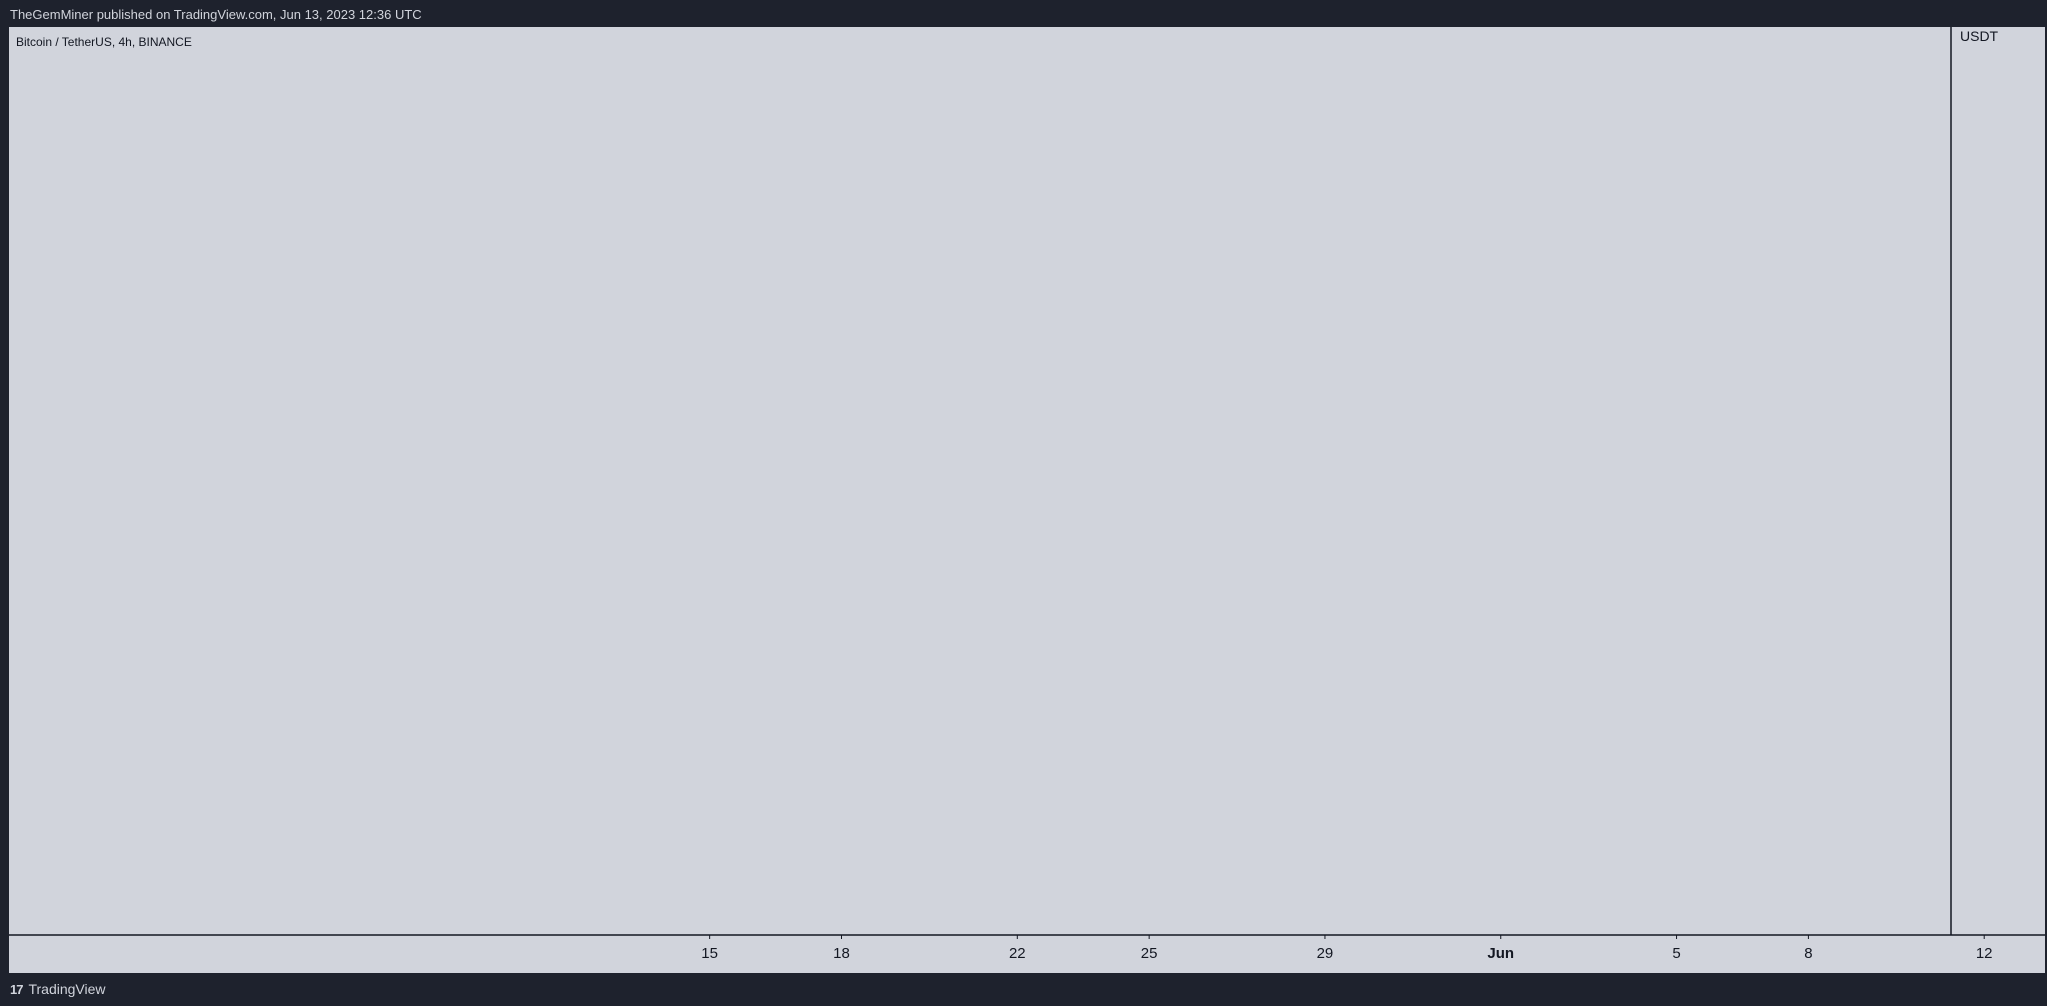  What do you see at coordinates (67, 989) in the screenshot?
I see `brand-label: TradingView` at bounding box center [67, 989].